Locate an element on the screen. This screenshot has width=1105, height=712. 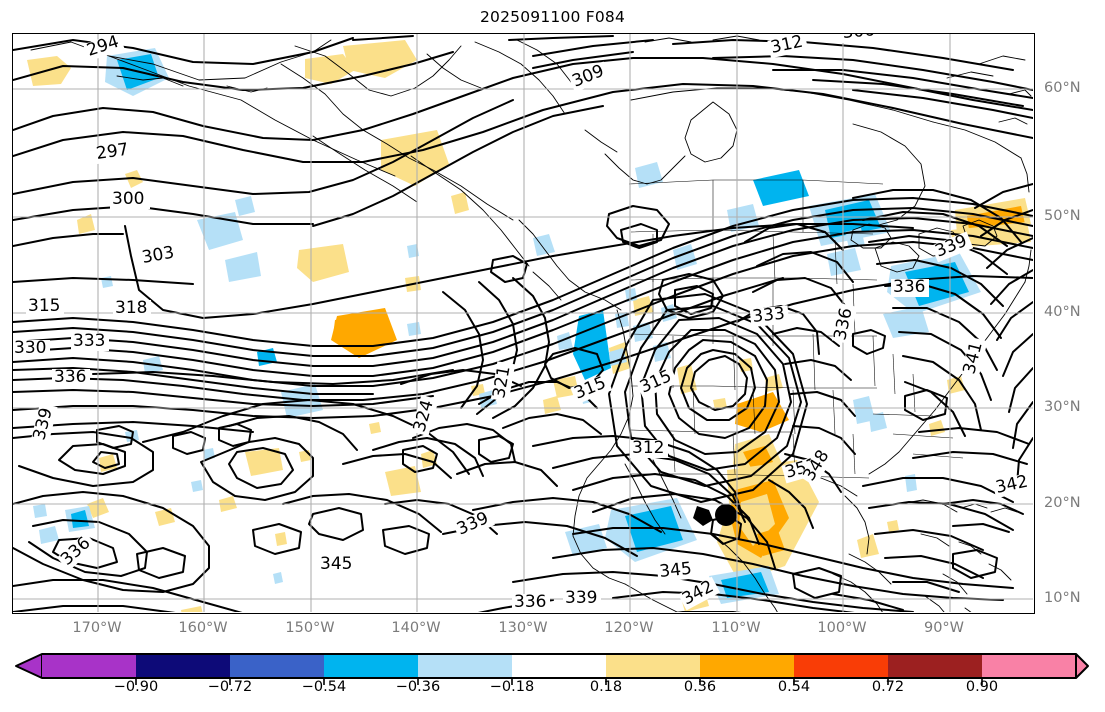
colorbar-extend-max is located at coordinates (1082, 666).